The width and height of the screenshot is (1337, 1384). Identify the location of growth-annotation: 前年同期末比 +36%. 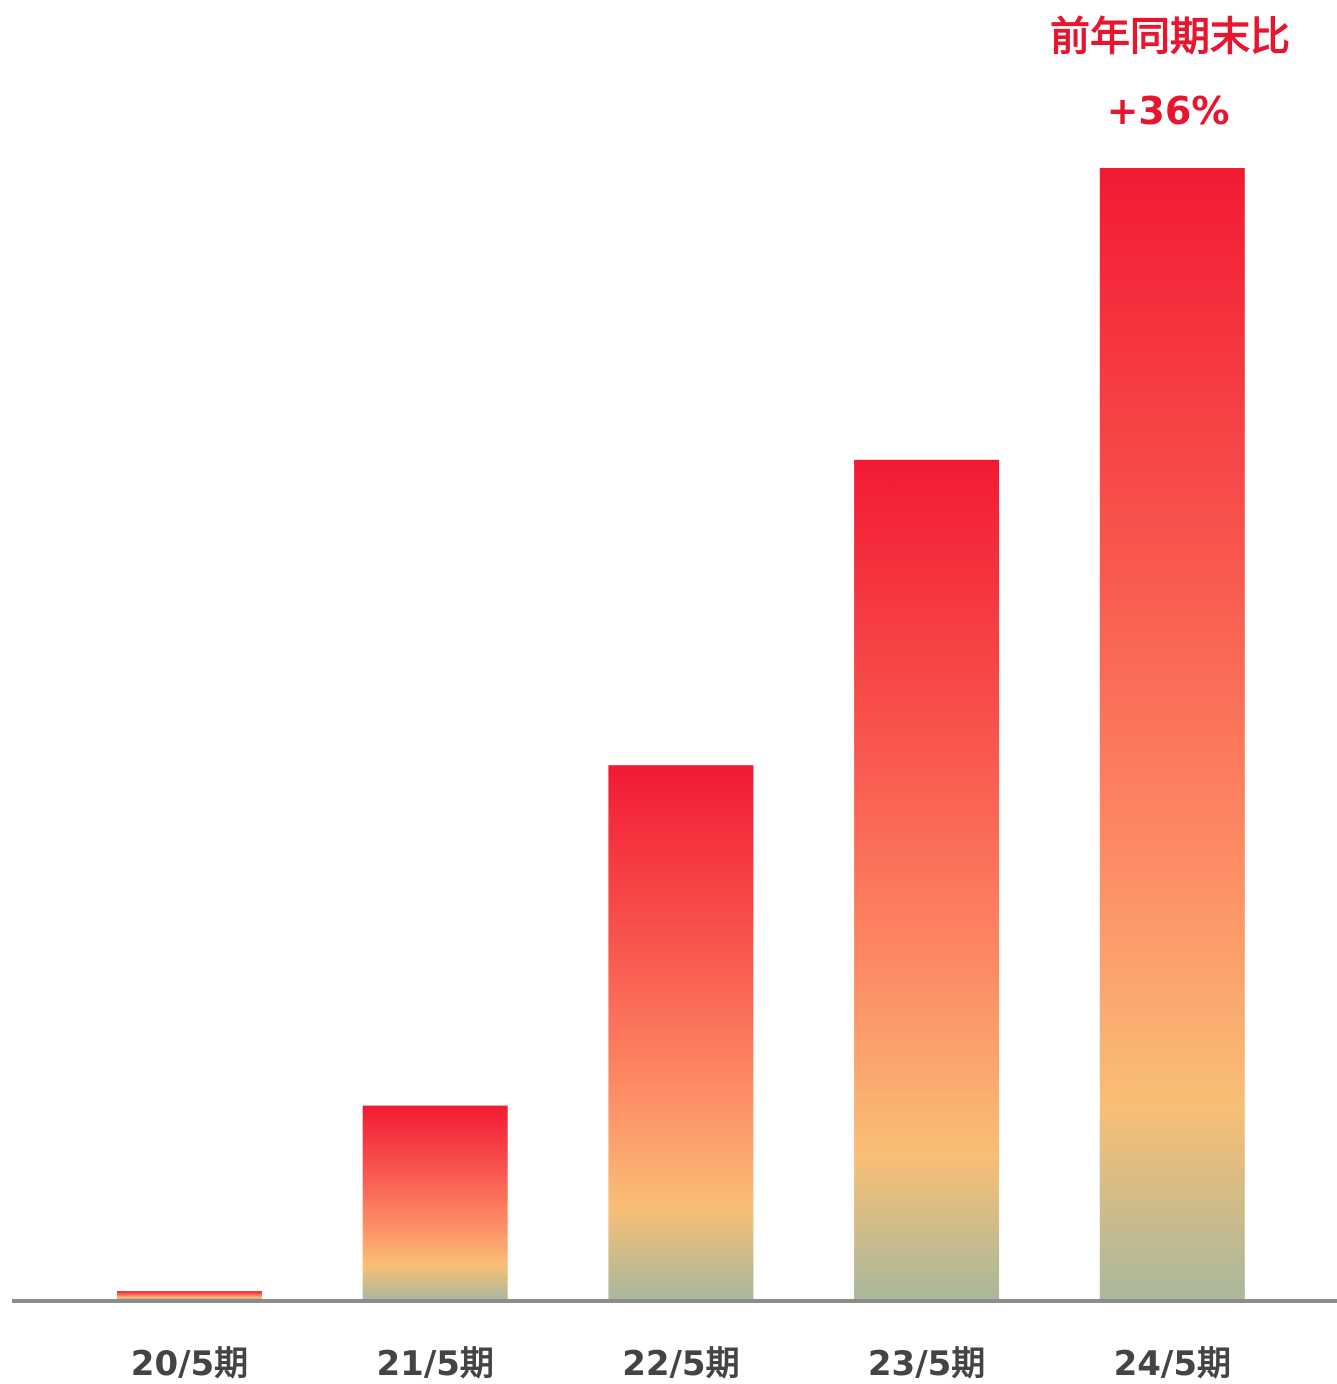
(1170, 73).